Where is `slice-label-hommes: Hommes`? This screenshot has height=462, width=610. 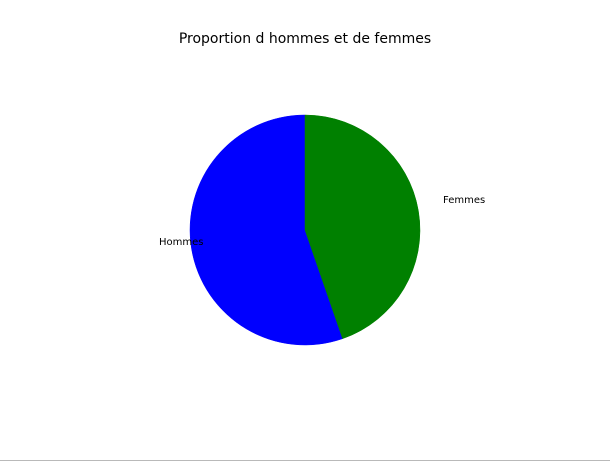
slice-label-hommes: Hommes is located at coordinates (181, 242).